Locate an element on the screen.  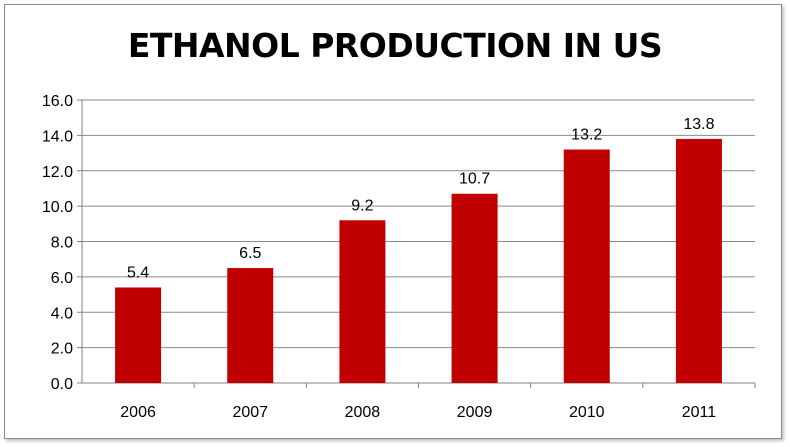
data-label: 5.4 is located at coordinates (138, 272).